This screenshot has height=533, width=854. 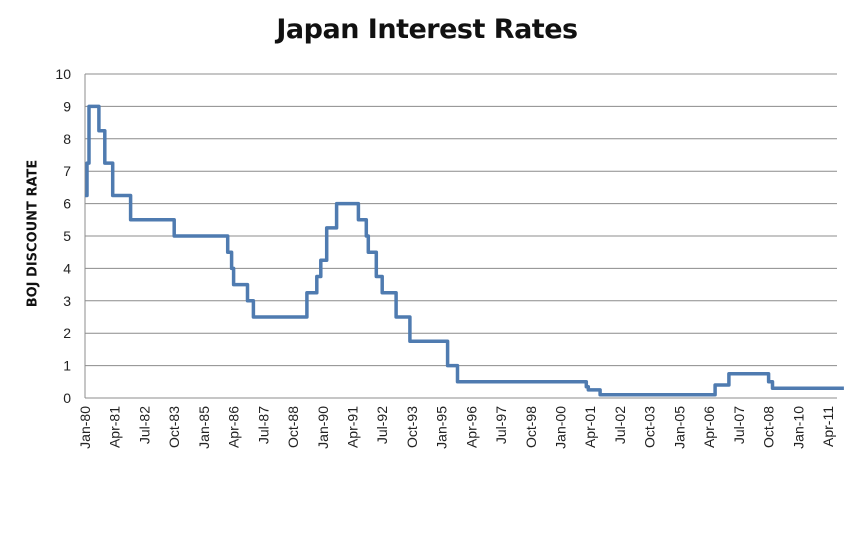 I want to click on y-tick-label: 6, so click(x=67, y=204).